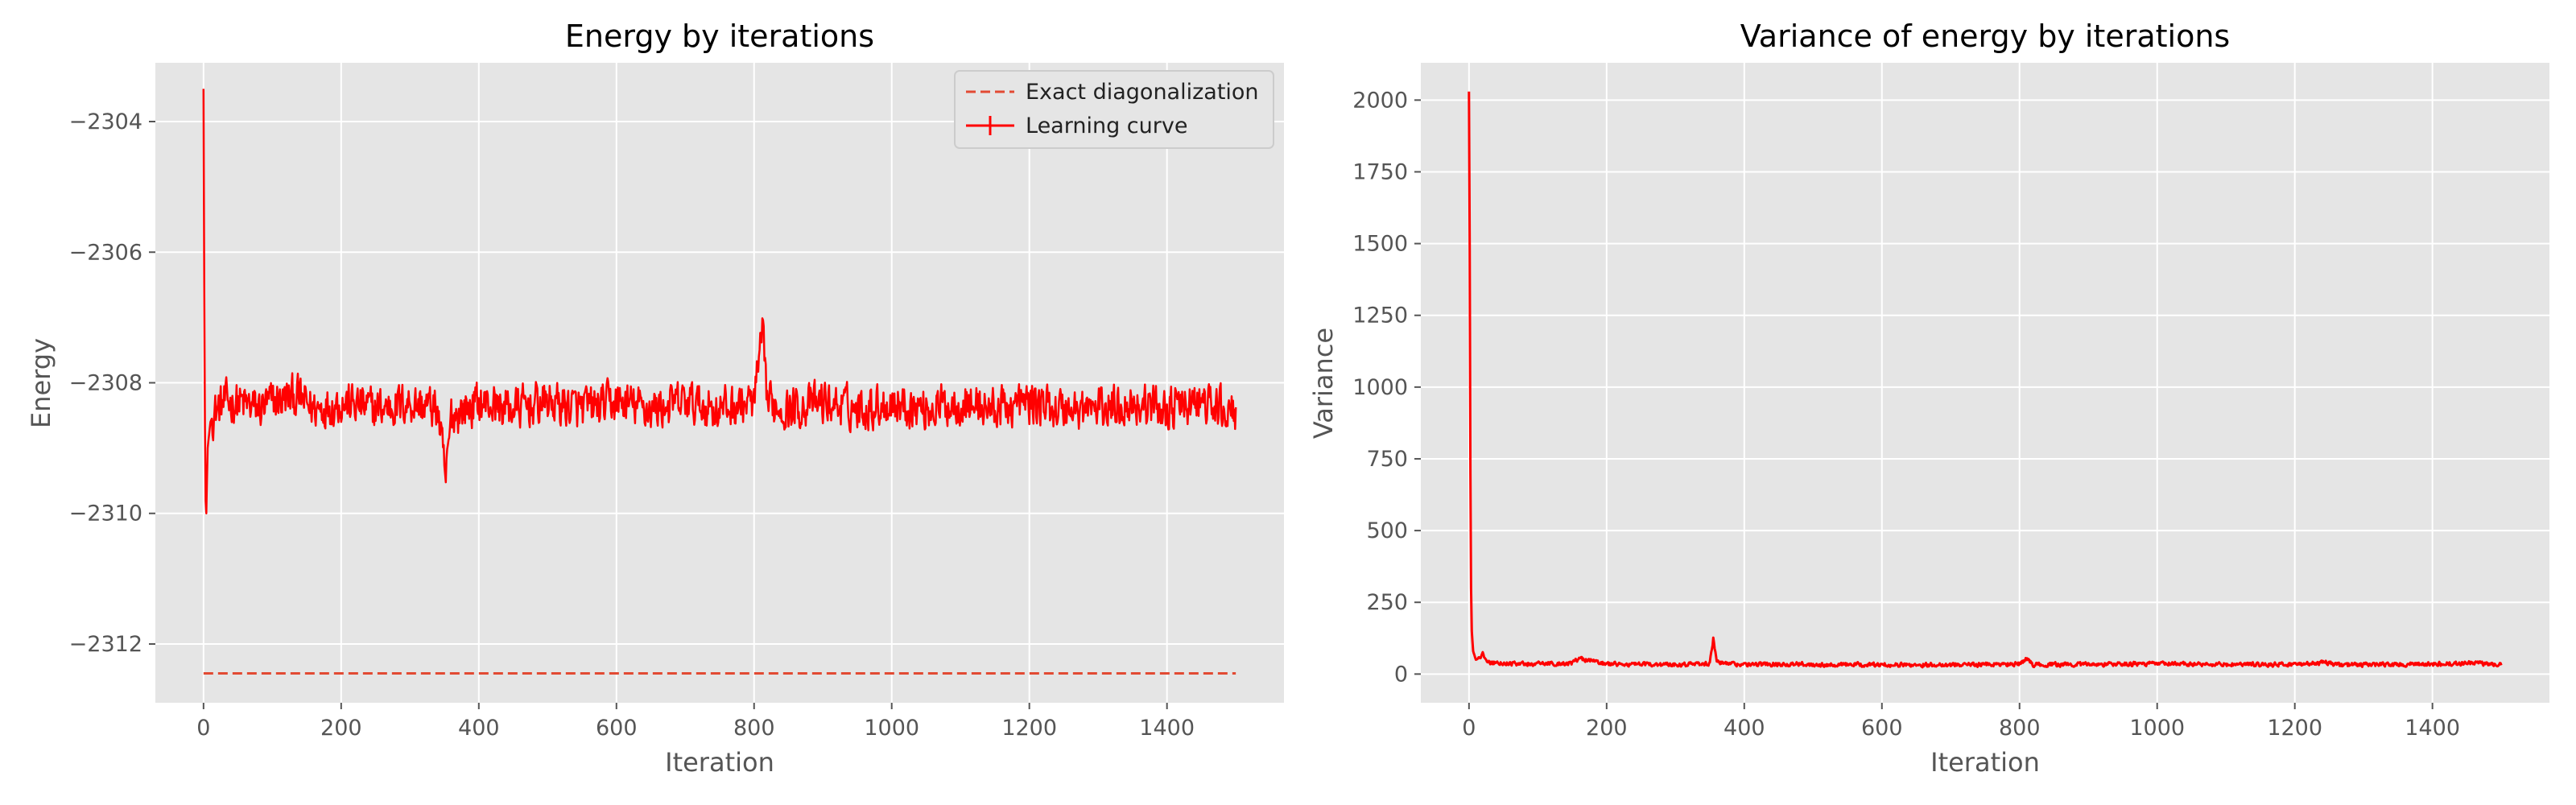  What do you see at coordinates (479, 728) in the screenshot?
I see `energy-x-tick-label: 400` at bounding box center [479, 728].